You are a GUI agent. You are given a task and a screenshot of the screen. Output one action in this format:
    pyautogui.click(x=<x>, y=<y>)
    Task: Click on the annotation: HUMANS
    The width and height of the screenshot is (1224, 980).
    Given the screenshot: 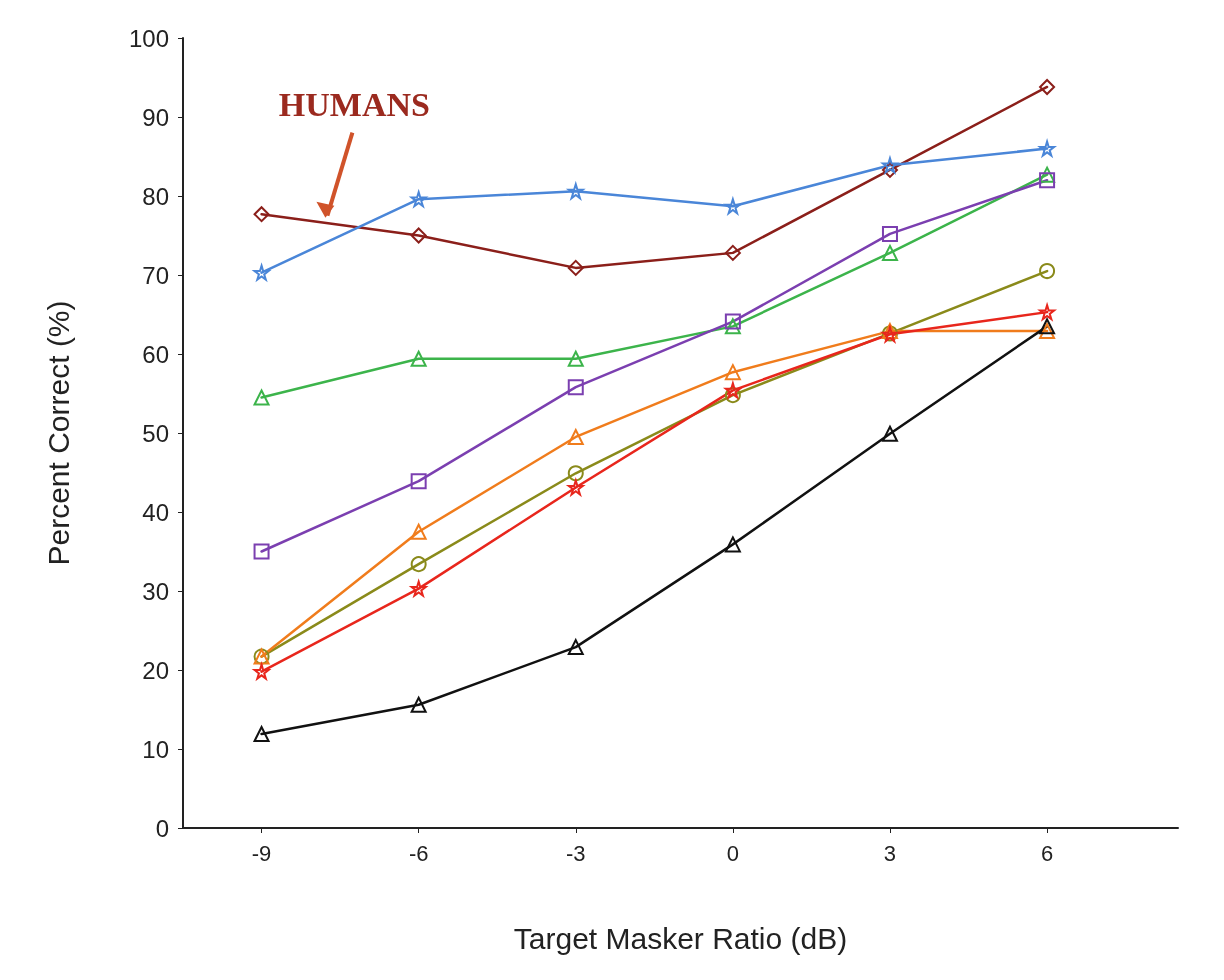 What is the action you would take?
    pyautogui.click(x=354, y=105)
    